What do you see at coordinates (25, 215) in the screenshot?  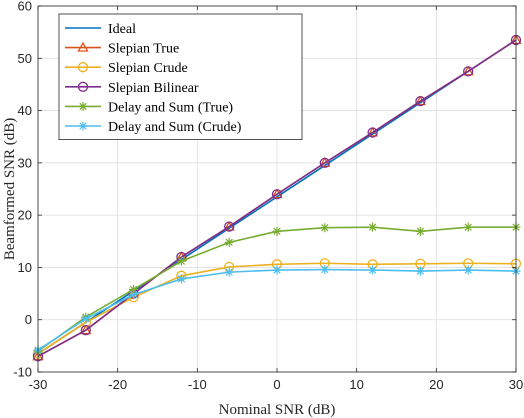 I see `y-tick-label: 20` at bounding box center [25, 215].